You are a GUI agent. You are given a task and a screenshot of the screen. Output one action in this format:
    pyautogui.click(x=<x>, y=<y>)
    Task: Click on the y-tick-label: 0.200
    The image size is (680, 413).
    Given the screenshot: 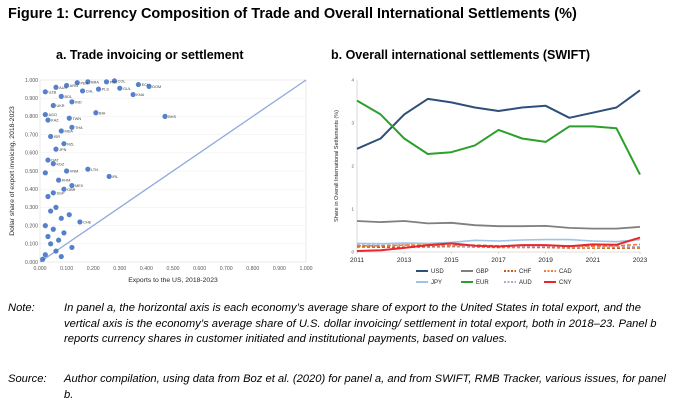 What is the action you would take?
    pyautogui.click(x=31, y=226)
    